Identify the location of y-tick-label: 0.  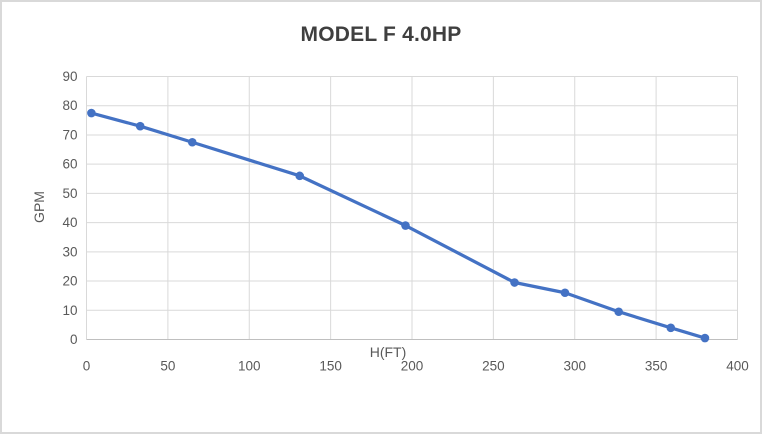
(74, 339).